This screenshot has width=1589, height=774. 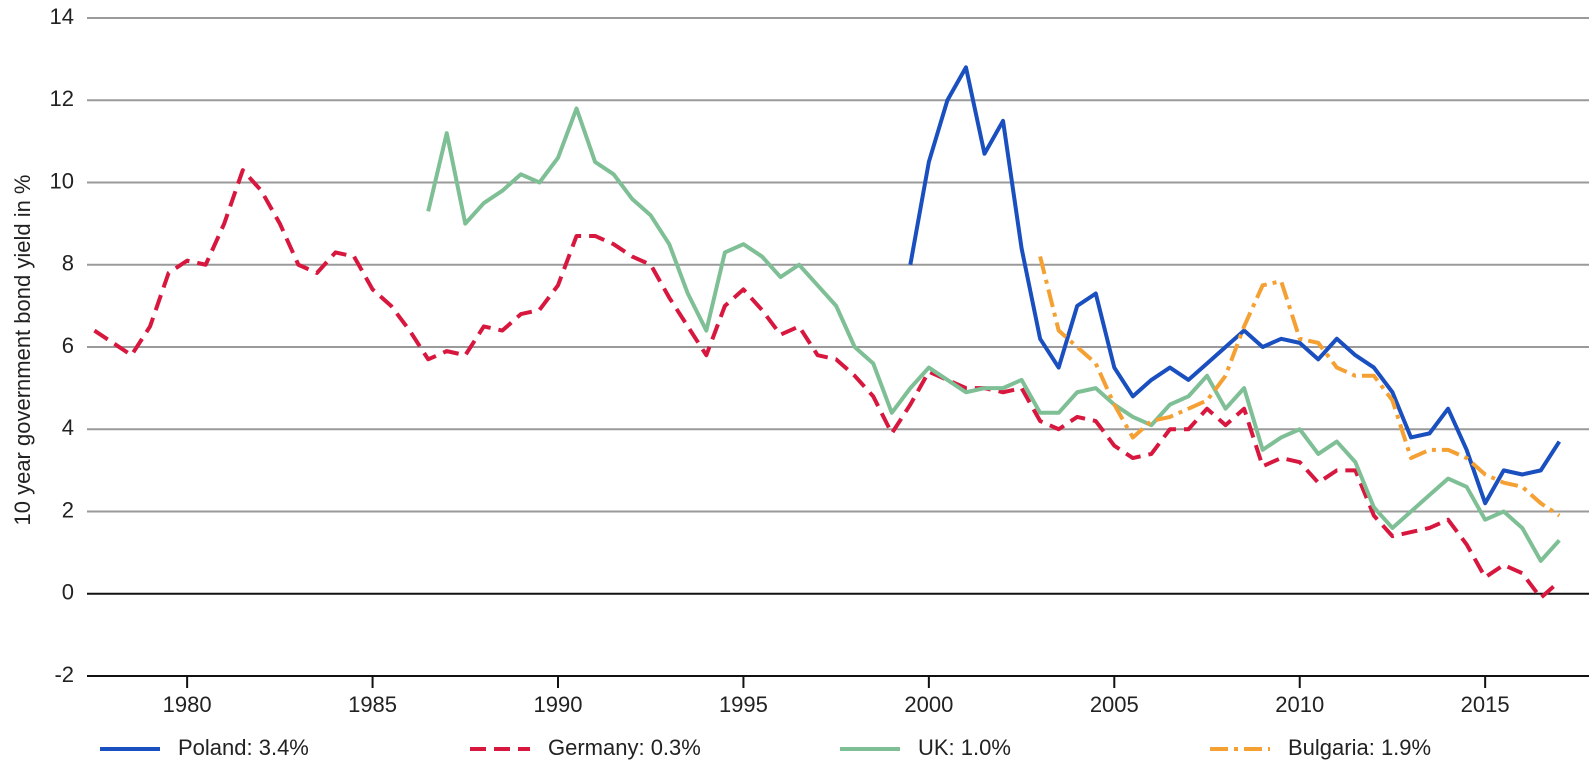 I want to click on y-tick-label: 0, so click(x=68, y=592).